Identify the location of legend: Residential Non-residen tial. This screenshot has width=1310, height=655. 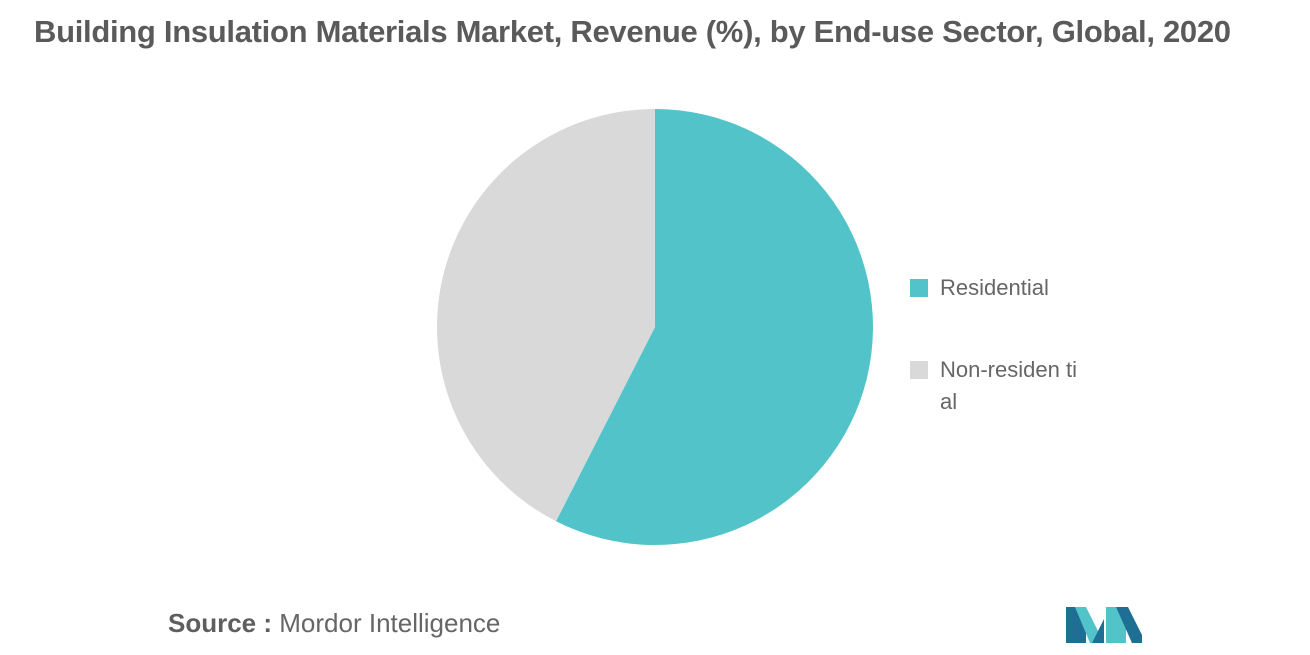
(995, 370).